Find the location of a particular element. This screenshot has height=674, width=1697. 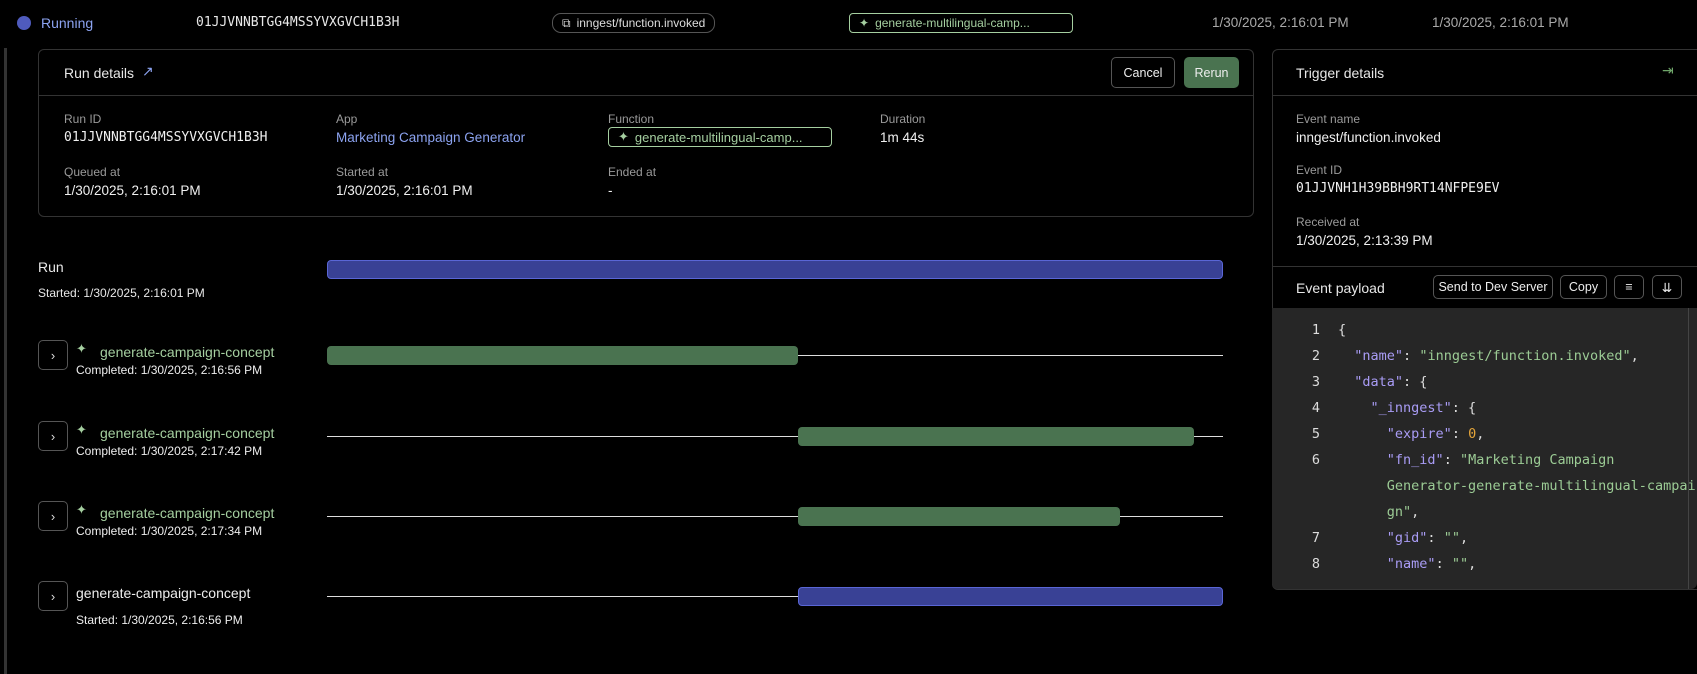

line-number: 1 is located at coordinates (1315, 330).